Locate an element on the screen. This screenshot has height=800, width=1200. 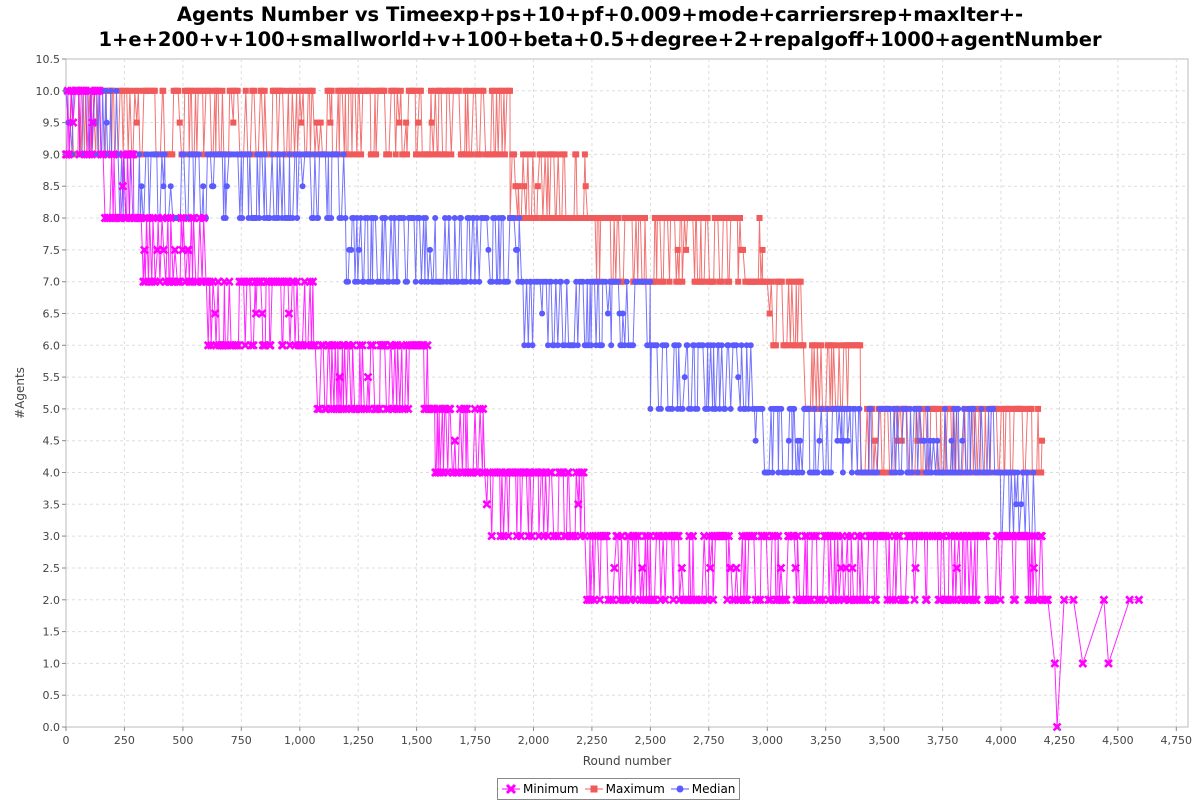
y-tick-label: 5.0 is located at coordinates (52, 409).